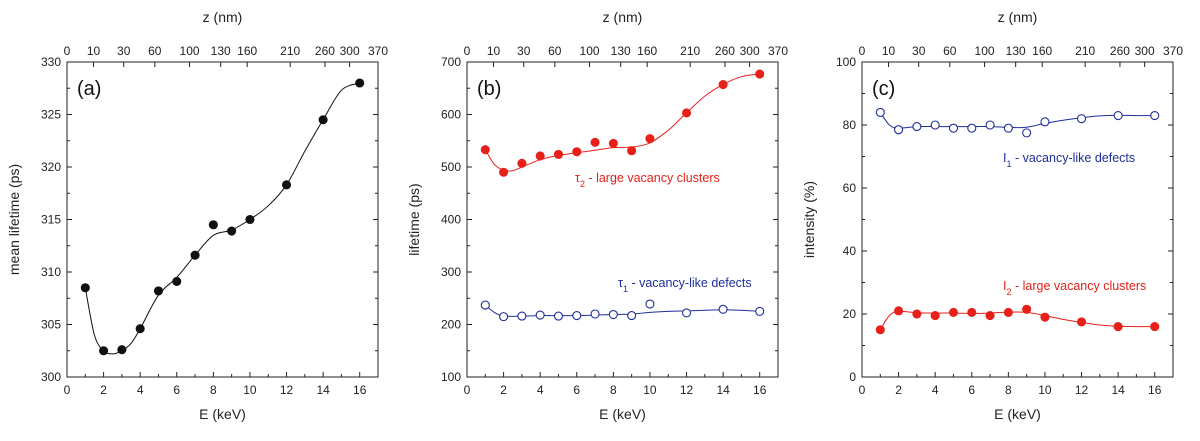  I want to click on panel-label: (b), so click(489, 89).